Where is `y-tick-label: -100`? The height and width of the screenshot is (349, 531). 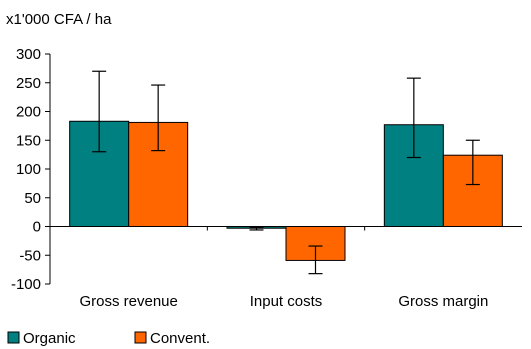
y-tick-label: -100 is located at coordinates (26, 284).